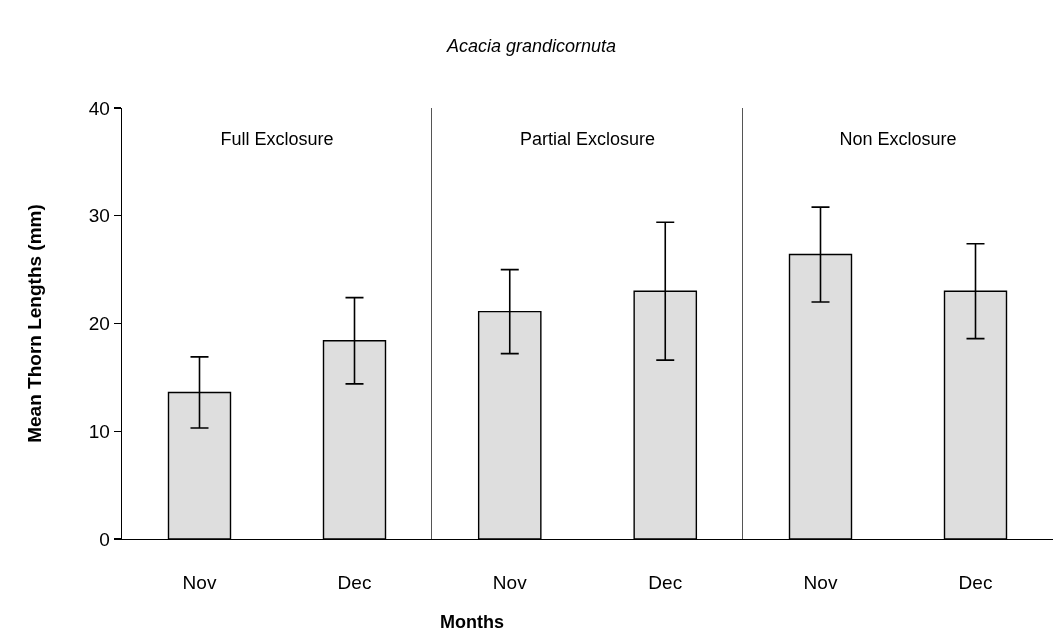 The height and width of the screenshot is (634, 1055). What do you see at coordinates (587, 139) in the screenshot?
I see `text: Partial Exclosure` at bounding box center [587, 139].